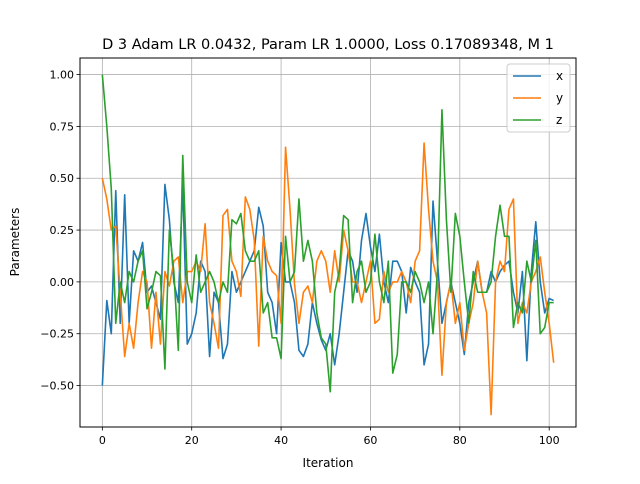 Image resolution: width=640 pixels, height=484 pixels. What do you see at coordinates (57, 386) in the screenshot?
I see `y-tick-label: −0.50` at bounding box center [57, 386].